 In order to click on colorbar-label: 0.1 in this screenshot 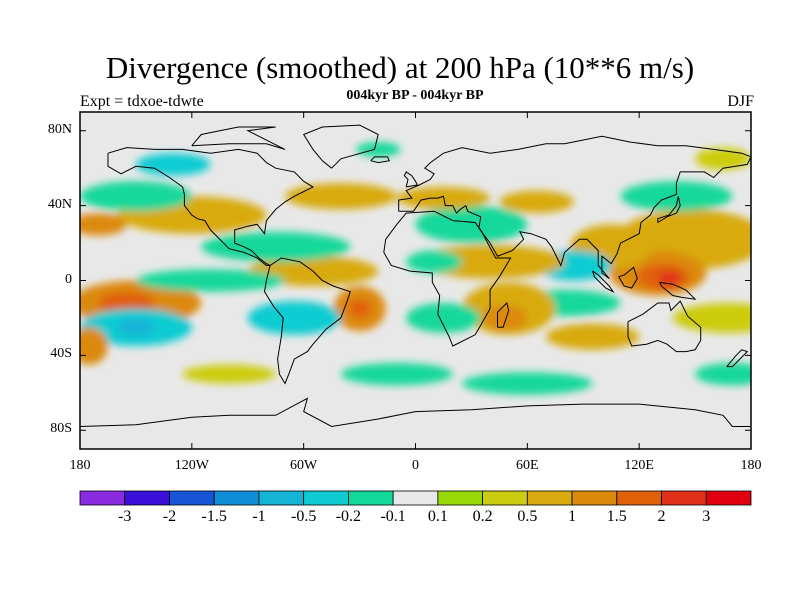, I will do `click(437, 516)`.